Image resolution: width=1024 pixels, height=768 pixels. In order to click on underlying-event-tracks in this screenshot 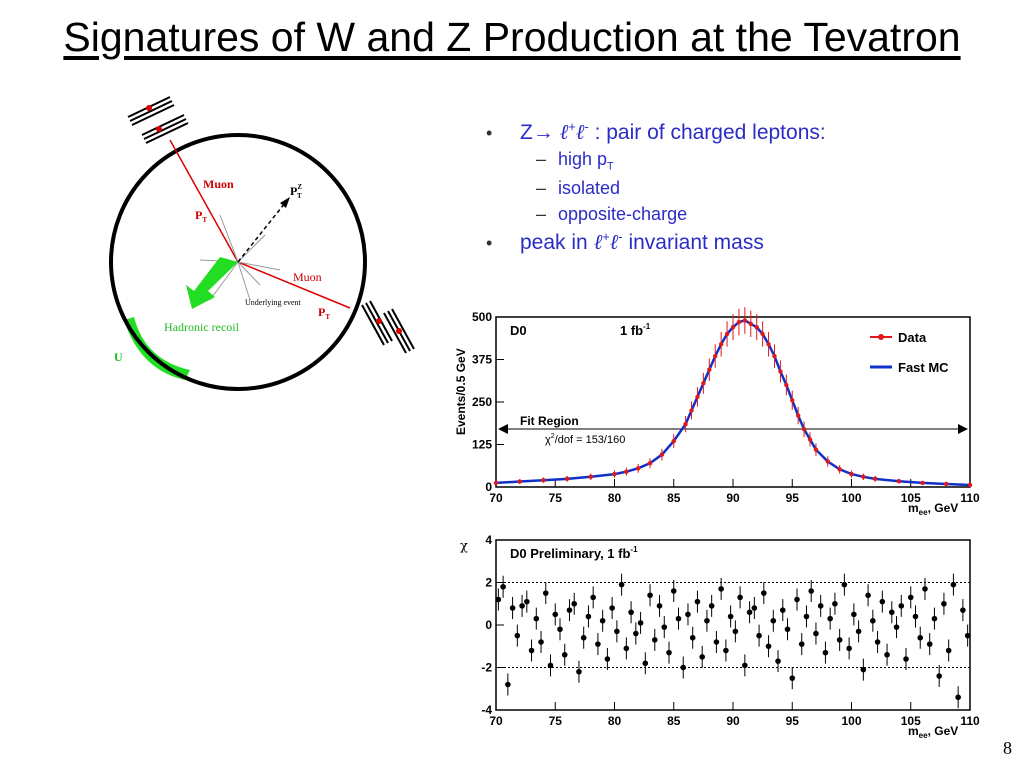, I will do `click(240, 257)`.